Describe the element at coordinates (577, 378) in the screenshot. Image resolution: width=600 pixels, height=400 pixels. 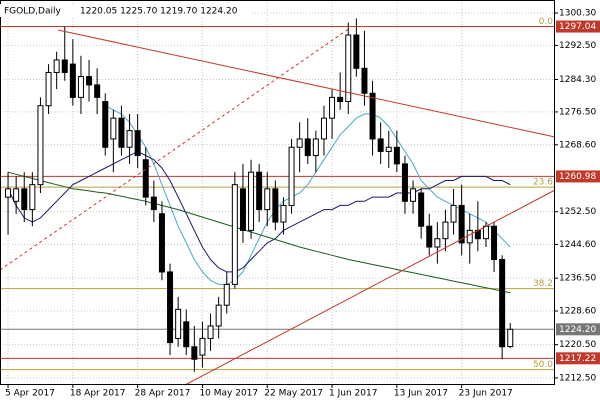
I see `y-tick-label: 1212.50` at that location.